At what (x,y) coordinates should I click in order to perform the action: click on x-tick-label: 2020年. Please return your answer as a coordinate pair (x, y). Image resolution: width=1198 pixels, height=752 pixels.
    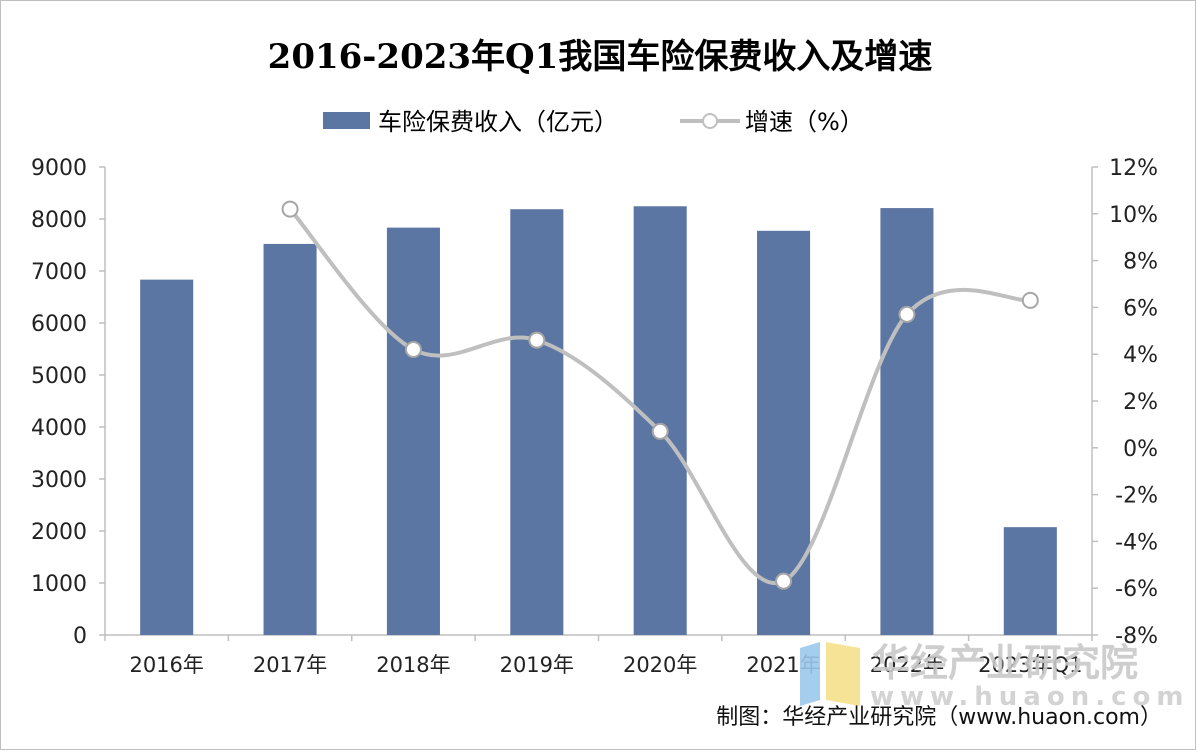
    Looking at the image, I should click on (660, 665).